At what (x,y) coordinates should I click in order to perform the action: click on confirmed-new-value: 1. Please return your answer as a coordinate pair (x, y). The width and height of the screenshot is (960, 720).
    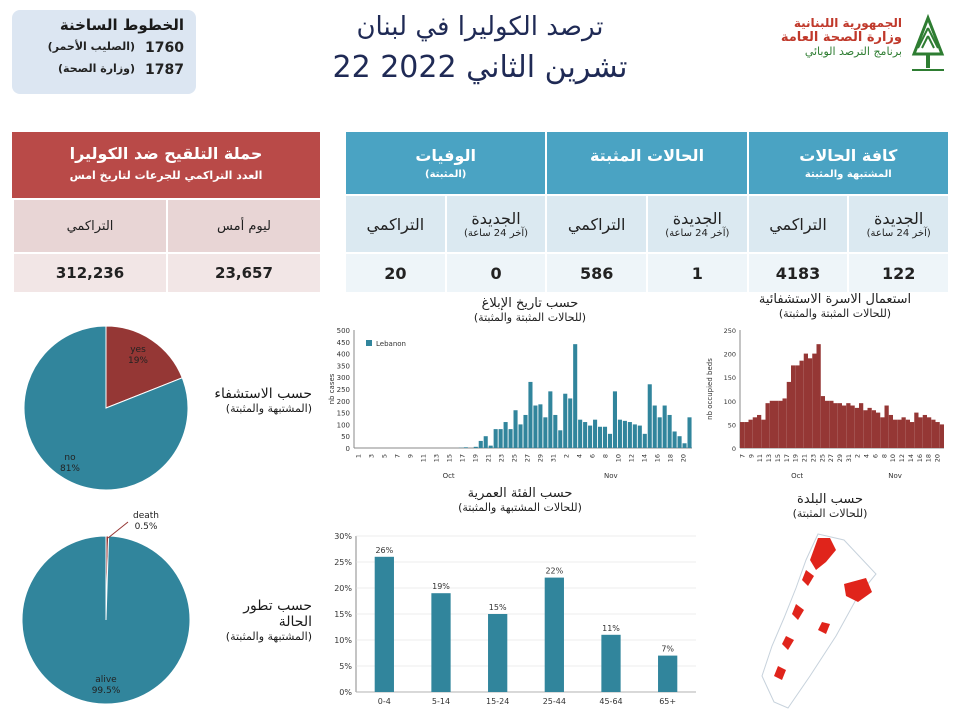
    Looking at the image, I should click on (696, 273).